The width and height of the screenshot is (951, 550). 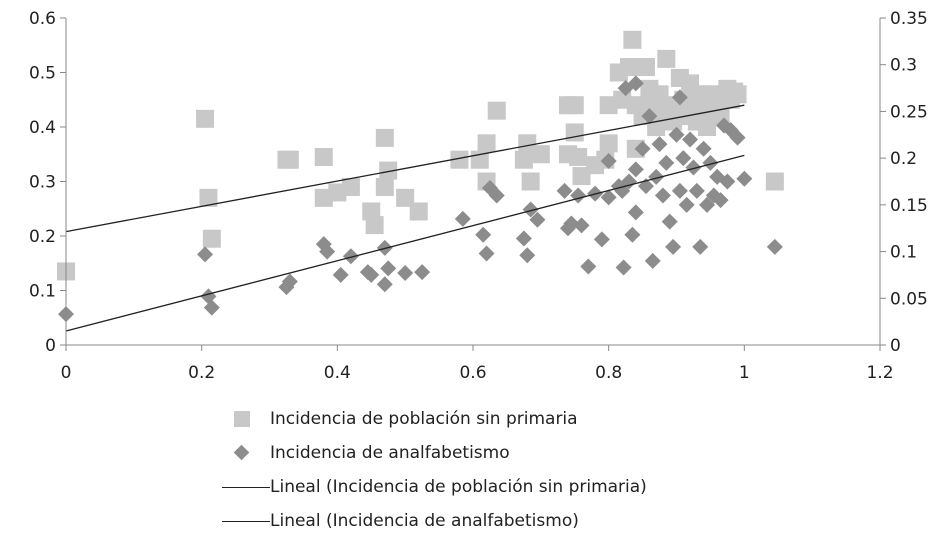 What do you see at coordinates (337, 373) in the screenshot?
I see `x-tick-label: 0.4` at bounding box center [337, 373].